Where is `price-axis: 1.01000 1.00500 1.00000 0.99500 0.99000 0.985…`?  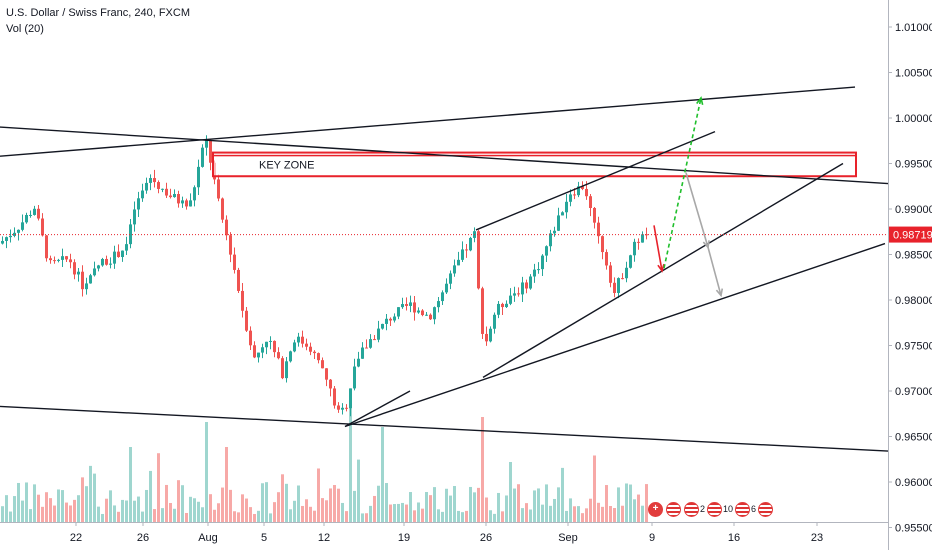
price-axis: 1.01000 1.00500 1.00000 0.99500 0.99000 0.985… is located at coordinates (910, 275).